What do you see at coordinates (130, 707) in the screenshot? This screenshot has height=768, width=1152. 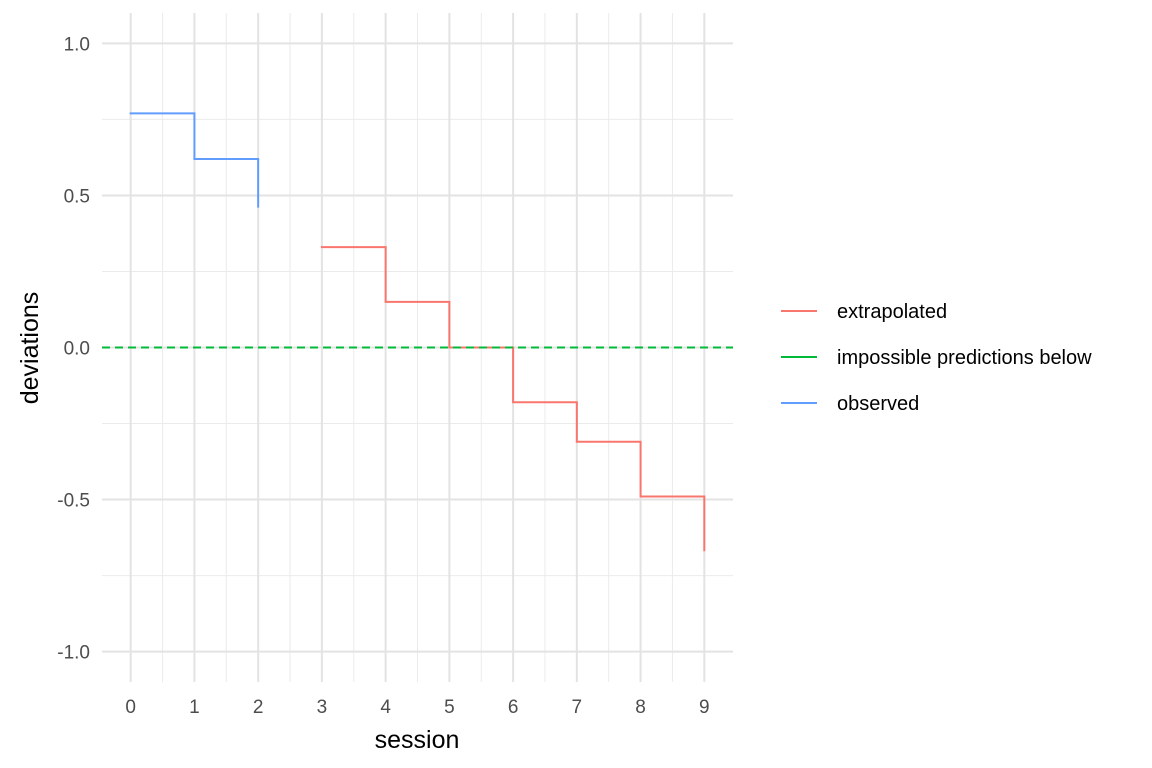 I see `x-tick-label: 0` at bounding box center [130, 707].